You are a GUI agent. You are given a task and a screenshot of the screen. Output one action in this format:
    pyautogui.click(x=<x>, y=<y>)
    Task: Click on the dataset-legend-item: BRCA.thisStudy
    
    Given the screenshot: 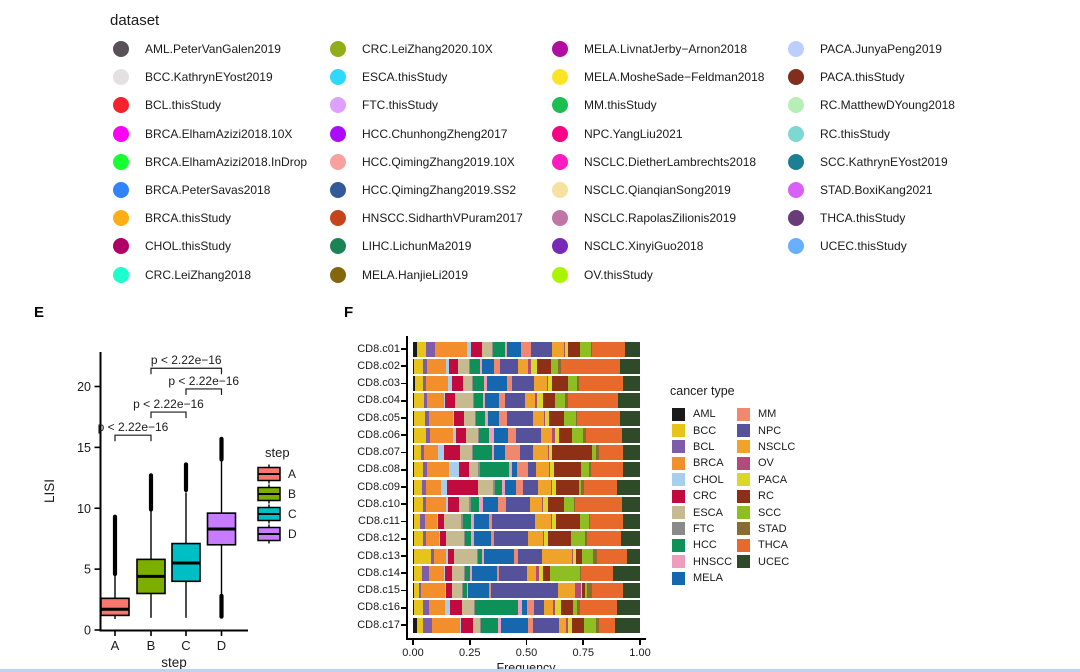 What is the action you would take?
    pyautogui.click(x=210, y=218)
    